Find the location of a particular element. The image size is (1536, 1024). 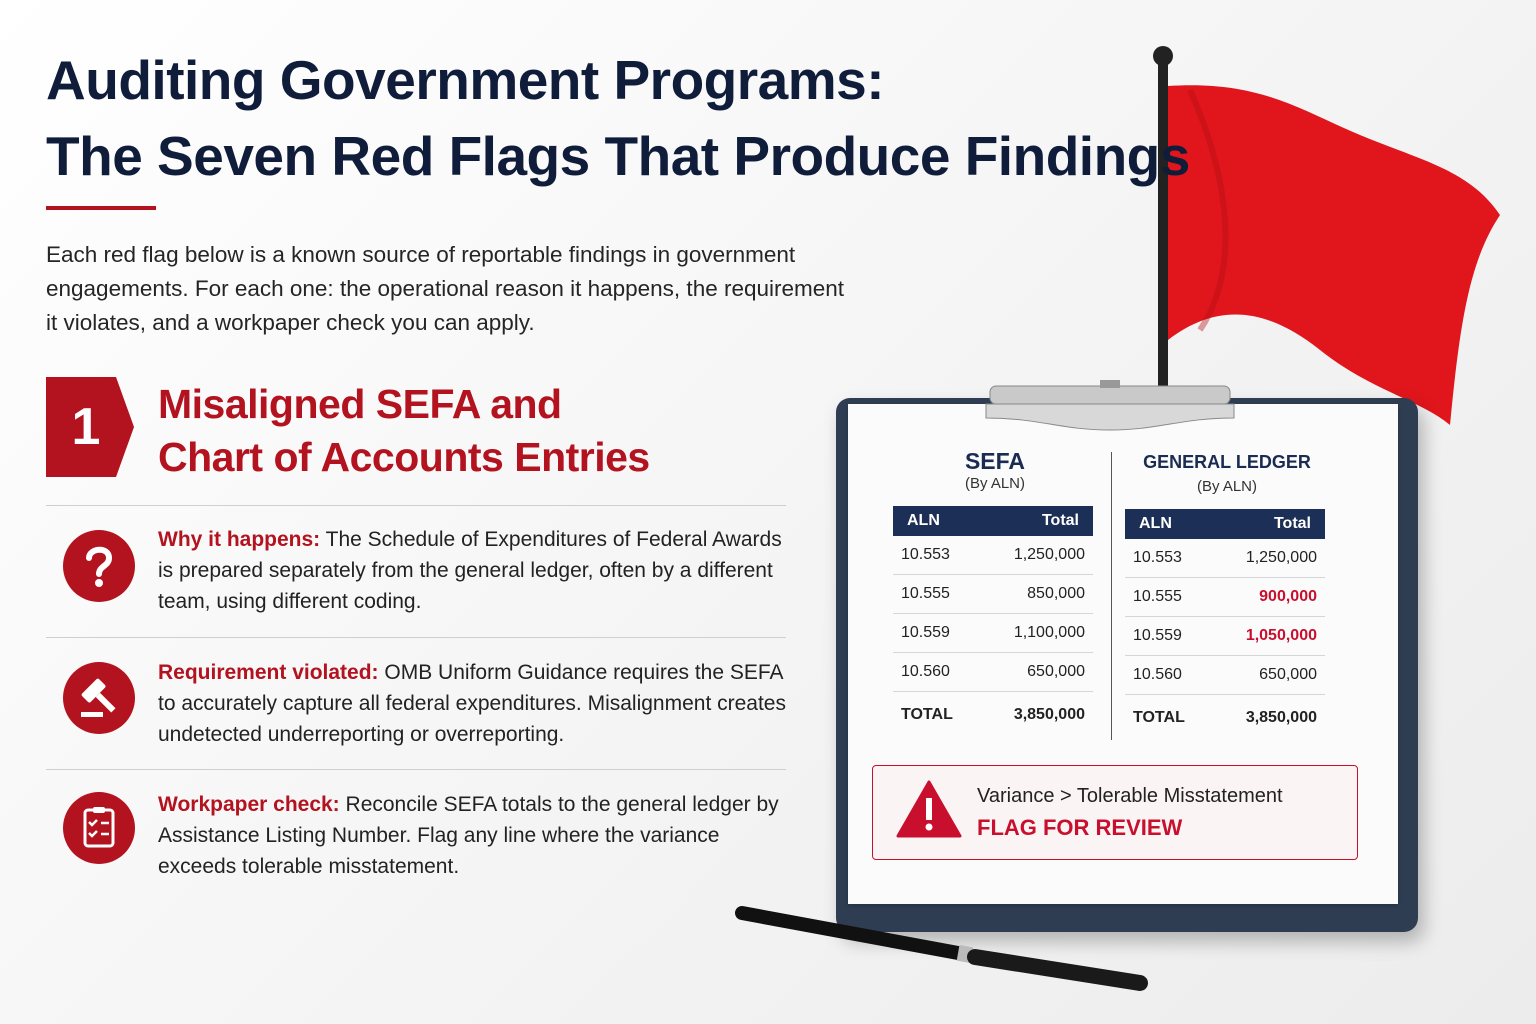

table-row: 10.559 1,050,000 is located at coordinates (1225, 636).